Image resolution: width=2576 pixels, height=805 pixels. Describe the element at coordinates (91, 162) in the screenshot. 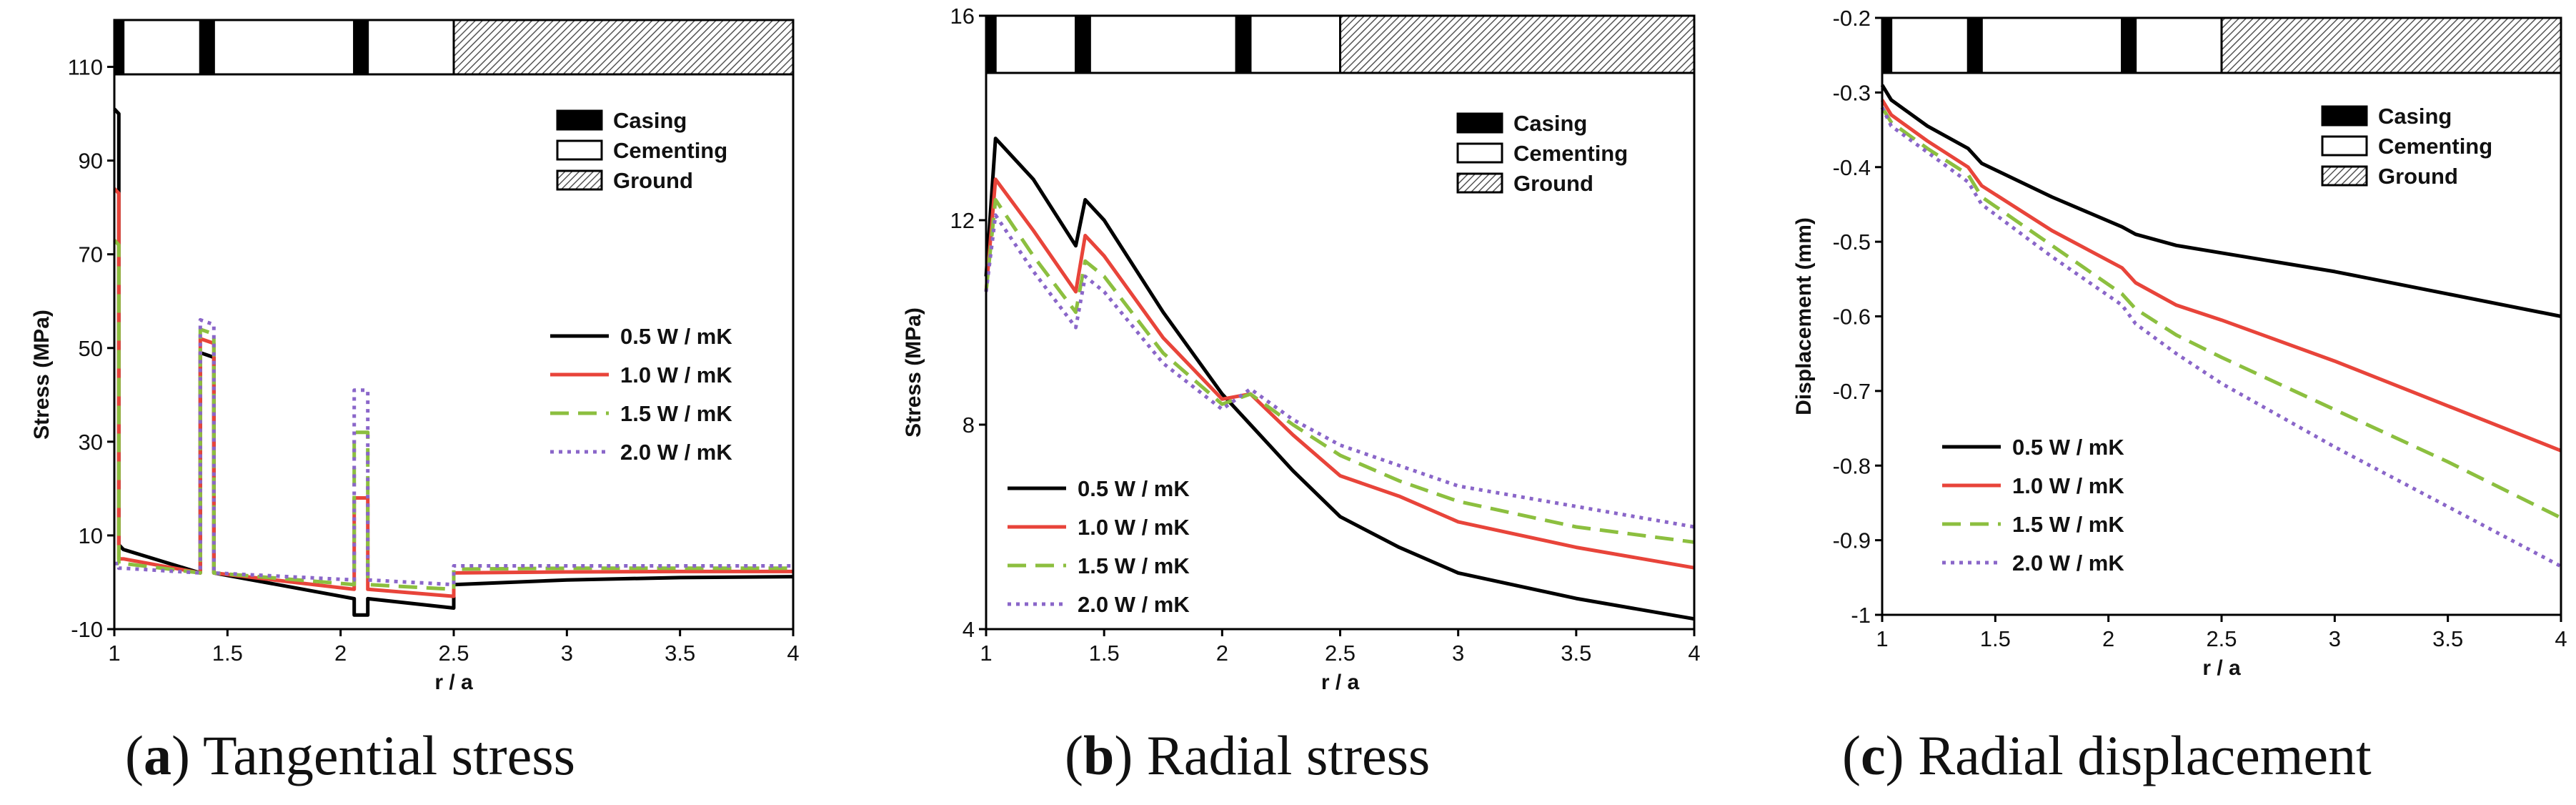

I see `y-tick-label: 90` at that location.